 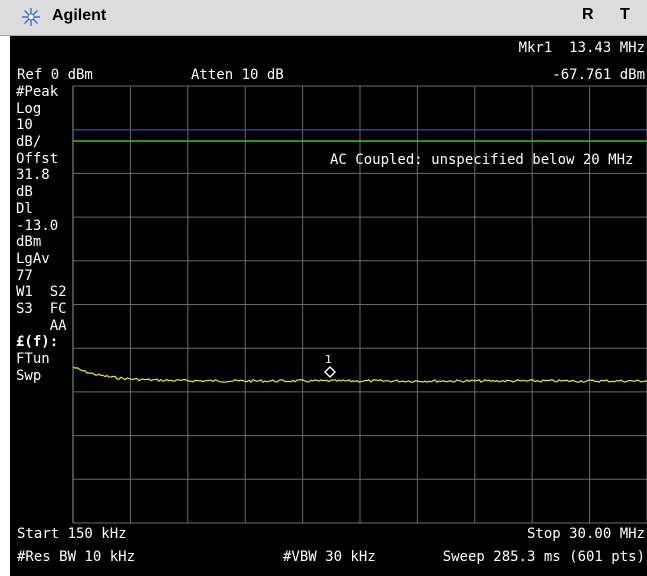 What do you see at coordinates (31, 17) in the screenshot?
I see `agilent-logo-icon` at bounding box center [31, 17].